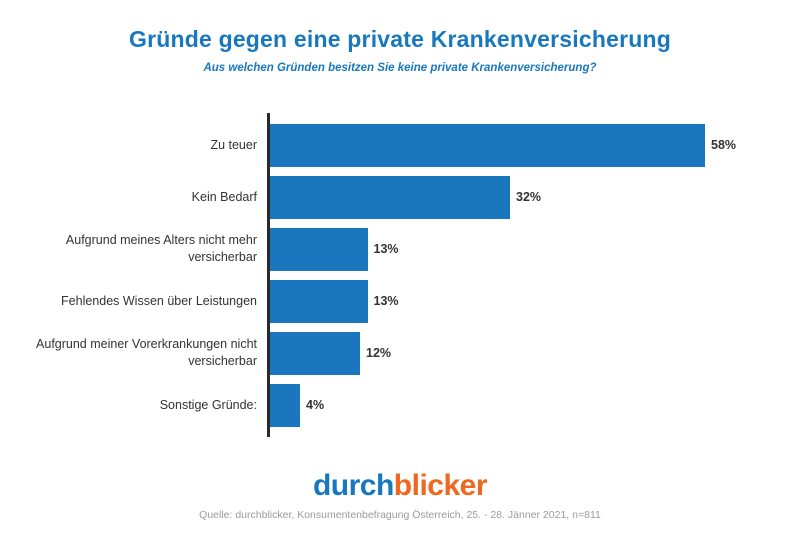 This screenshot has width=800, height=540. What do you see at coordinates (224, 196) in the screenshot?
I see `category-label: Kein Bedarf` at bounding box center [224, 196].